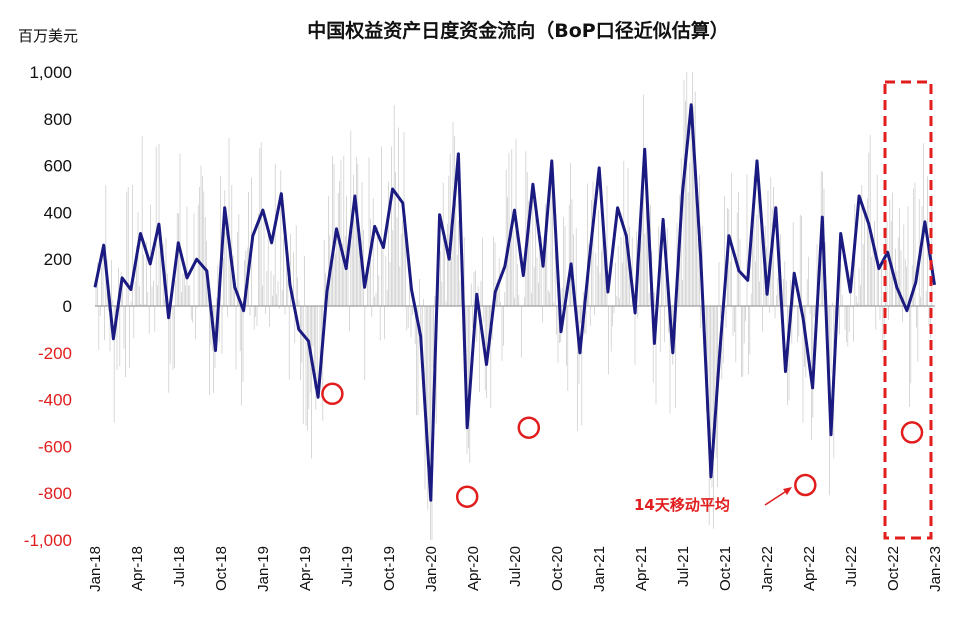 This screenshot has width=954, height=639. Describe the element at coordinates (725, 568) in the screenshot. I see `x-tick-label: Oct-21` at that location.